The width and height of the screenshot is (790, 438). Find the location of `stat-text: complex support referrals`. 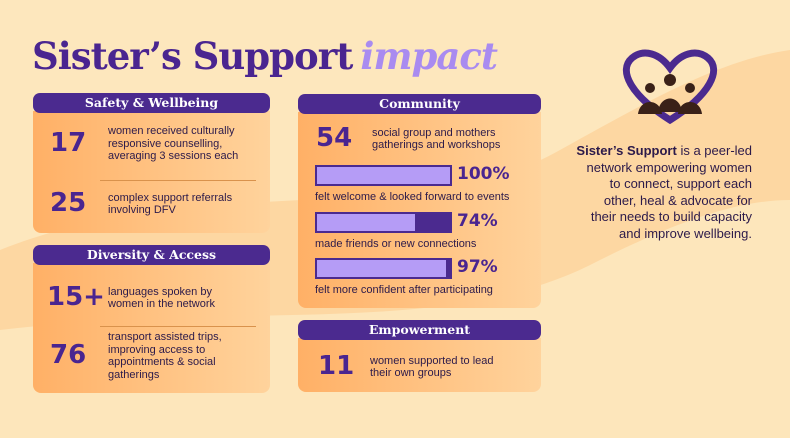

stat-text: complex support referrals is located at coordinates (170, 197).